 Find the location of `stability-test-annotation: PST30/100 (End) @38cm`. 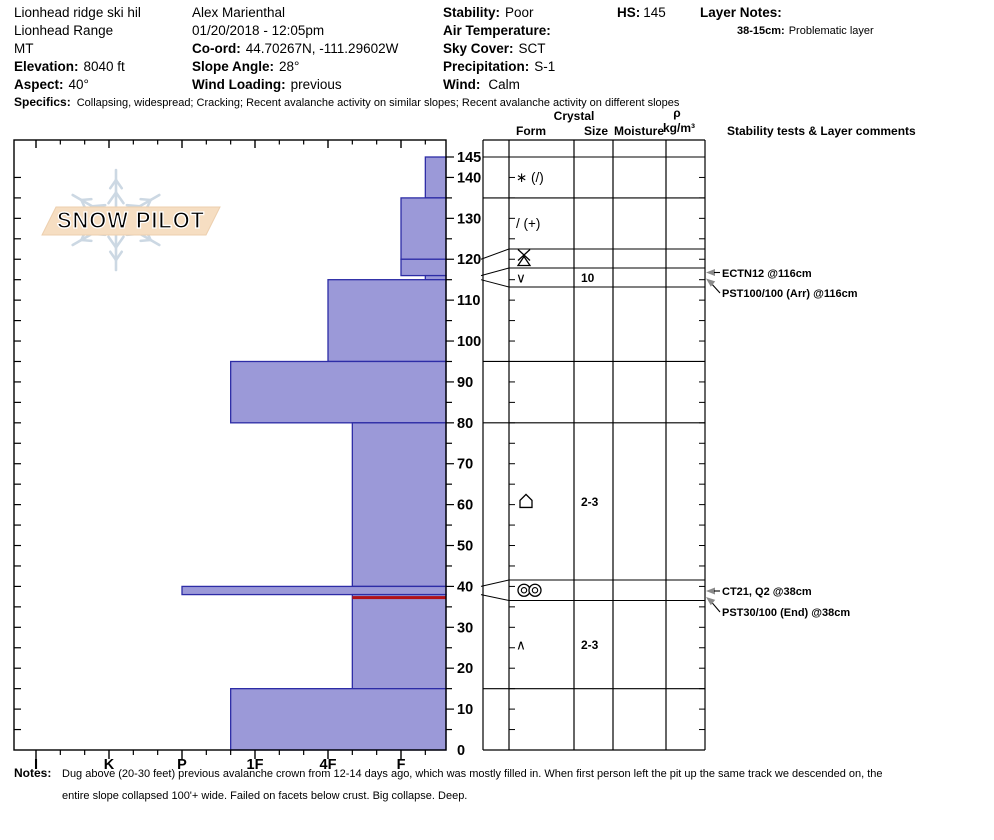

stability-test-annotation: PST30/100 (End) @38cm is located at coordinates (786, 613).